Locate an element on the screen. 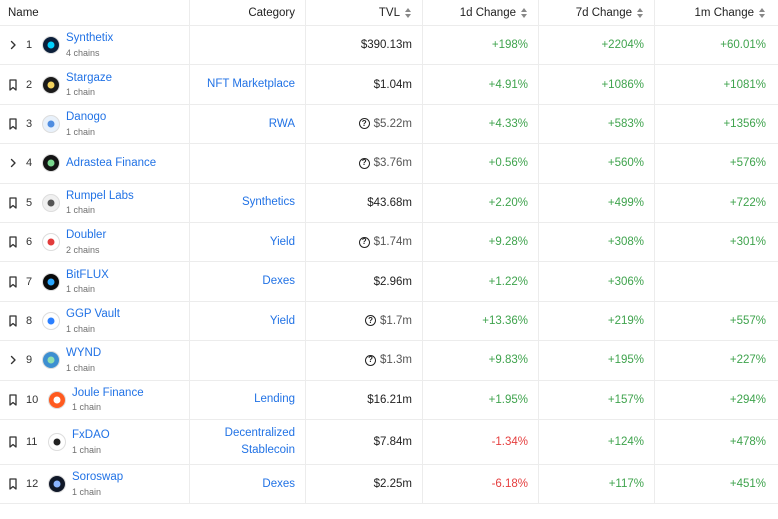  1m-change-value: +1356% is located at coordinates (744, 123).